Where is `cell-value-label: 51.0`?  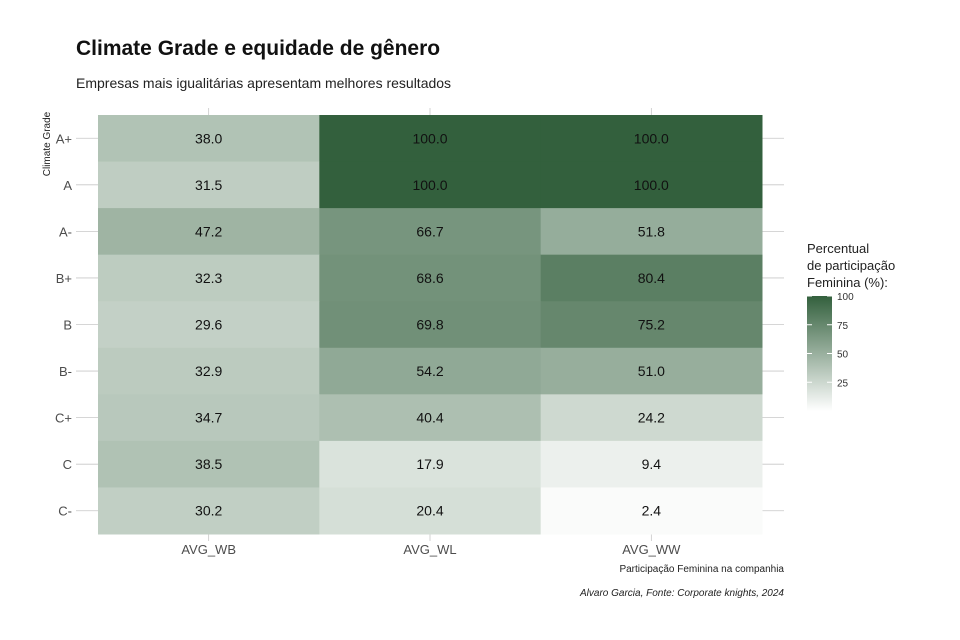 cell-value-label: 51.0 is located at coordinates (651, 371).